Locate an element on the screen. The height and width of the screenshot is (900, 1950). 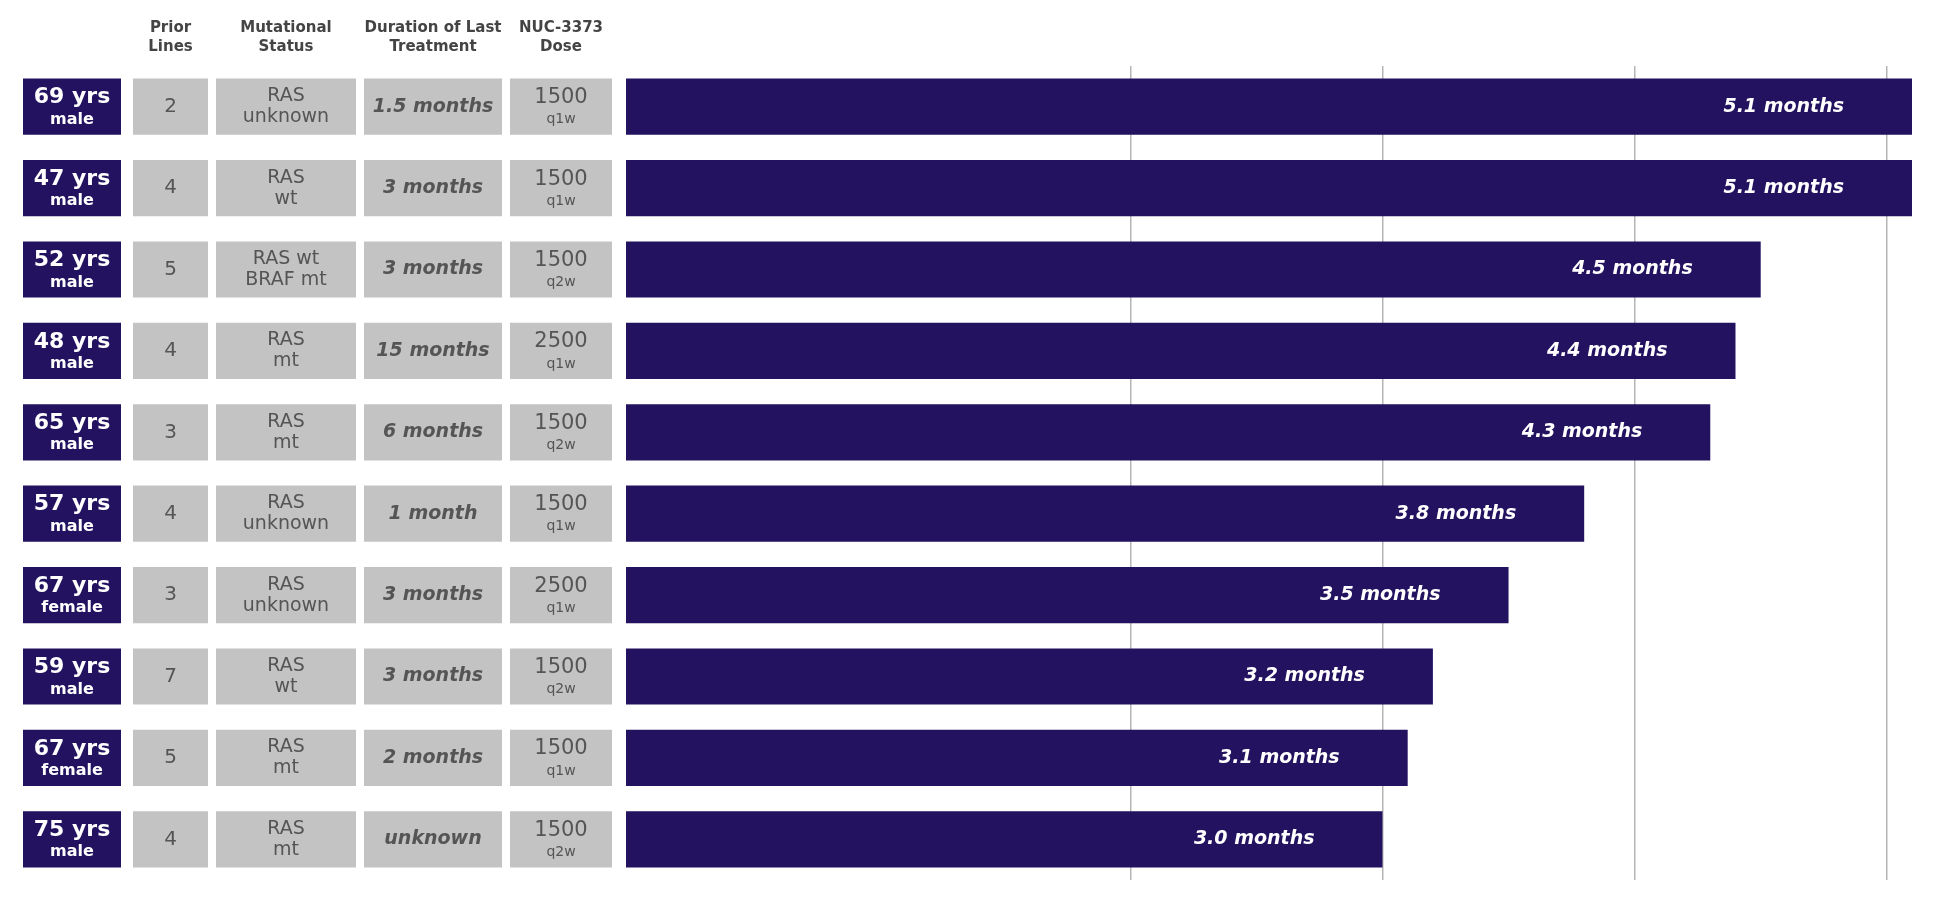
text: Mutational Status is located at coordinates (286, 36).